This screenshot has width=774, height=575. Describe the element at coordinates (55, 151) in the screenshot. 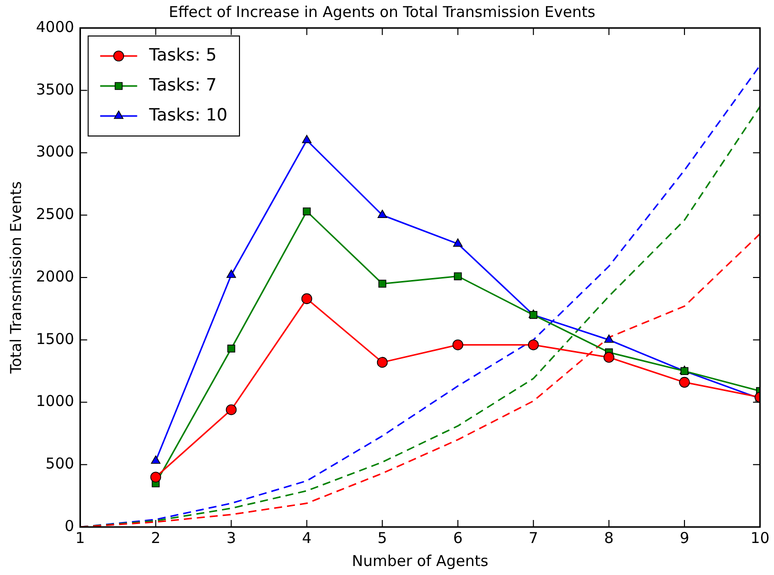

I see `y-tick-label: 3000` at that location.